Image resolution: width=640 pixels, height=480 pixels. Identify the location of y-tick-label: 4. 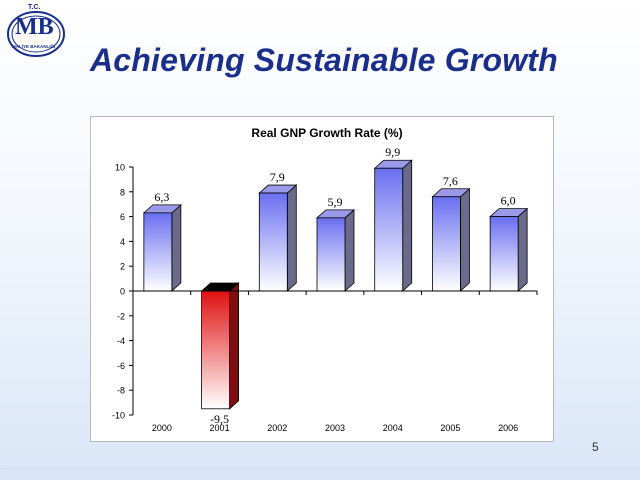
(122, 242).